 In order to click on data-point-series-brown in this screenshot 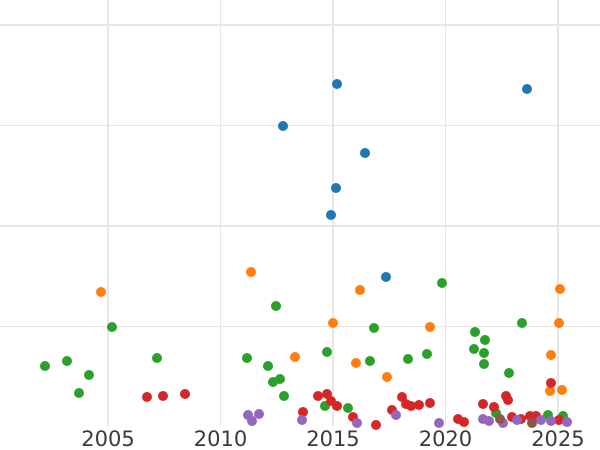, I will do `click(500, 418)`.